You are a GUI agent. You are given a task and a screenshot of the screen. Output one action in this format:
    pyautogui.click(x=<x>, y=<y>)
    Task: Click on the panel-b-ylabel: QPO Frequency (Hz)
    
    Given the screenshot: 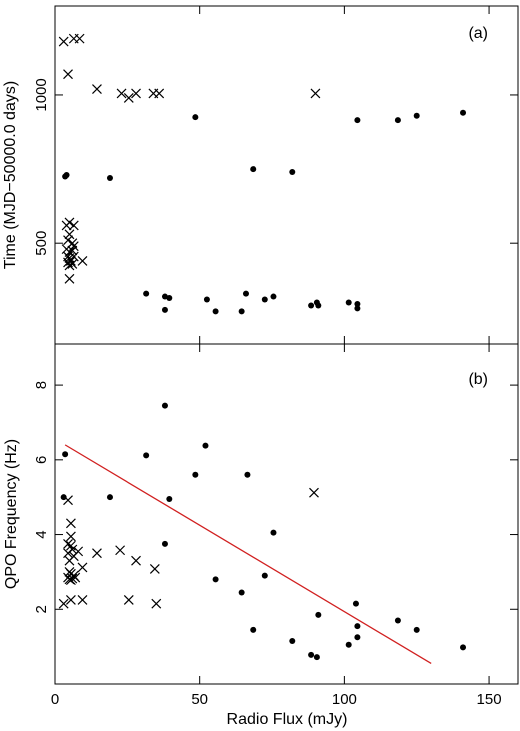 What is the action you would take?
    pyautogui.click(x=11, y=514)
    